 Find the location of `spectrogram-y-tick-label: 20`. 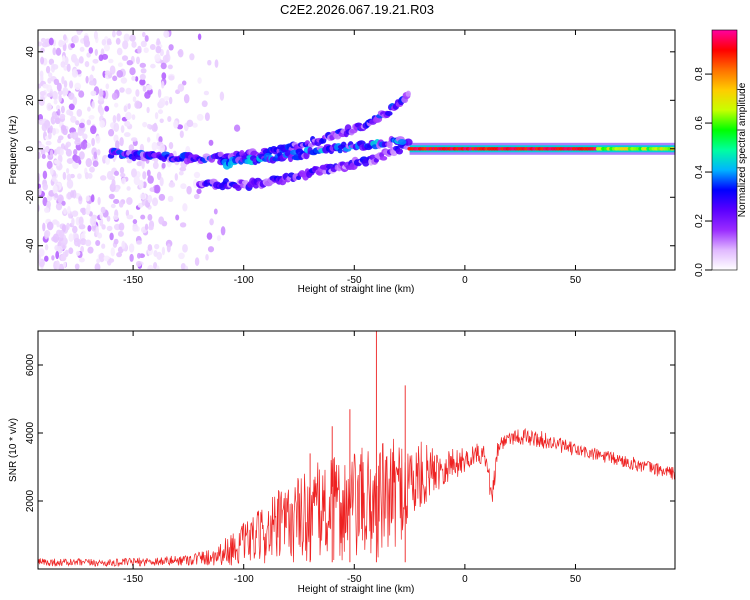

spectrogram-y-tick-label: 20 is located at coordinates (30, 100).